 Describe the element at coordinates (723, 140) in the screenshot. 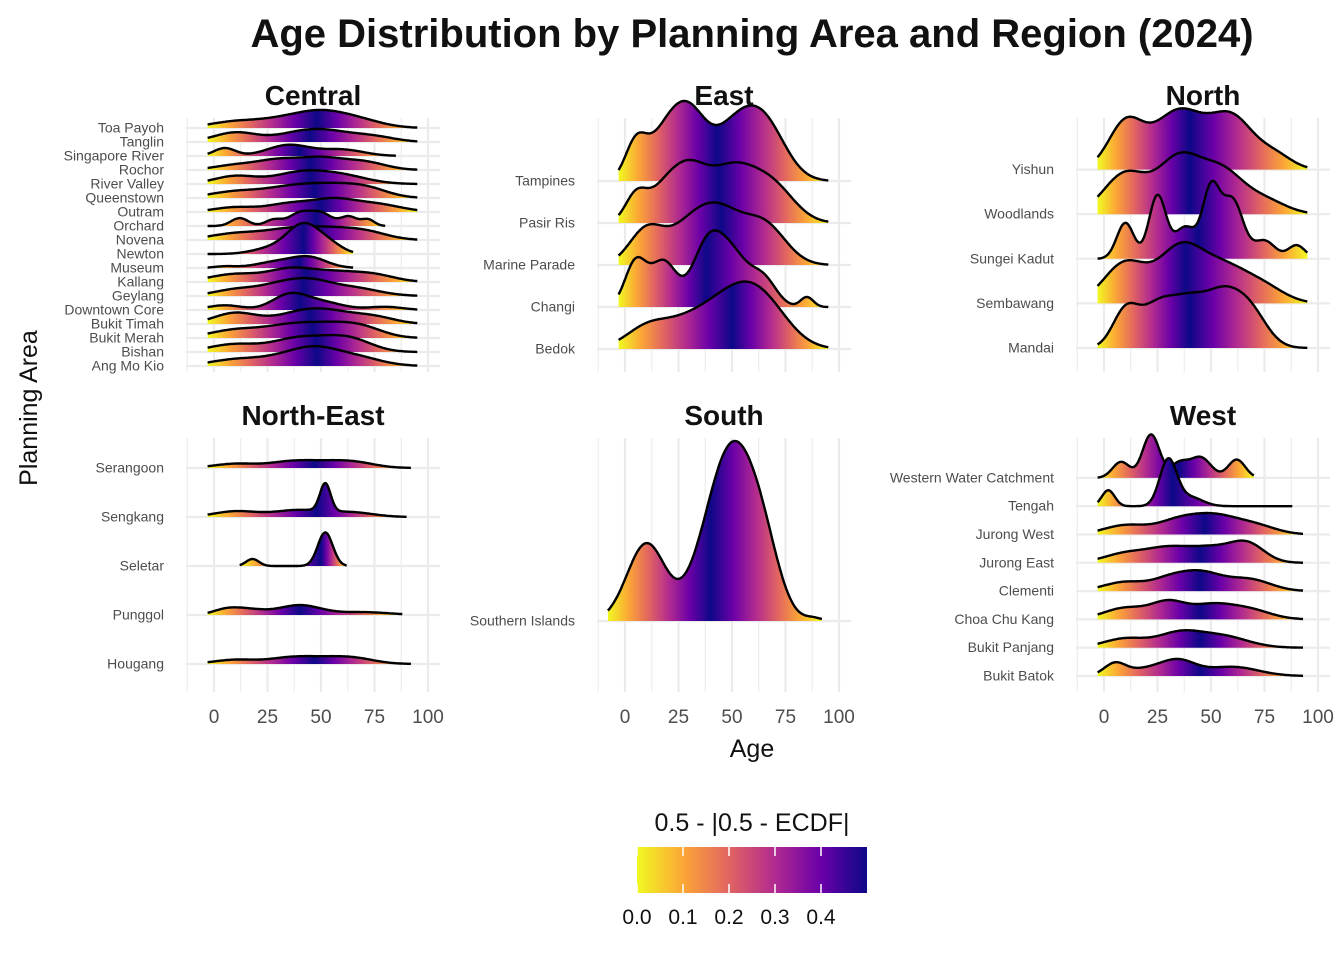

I see `ridge-tampines` at that location.